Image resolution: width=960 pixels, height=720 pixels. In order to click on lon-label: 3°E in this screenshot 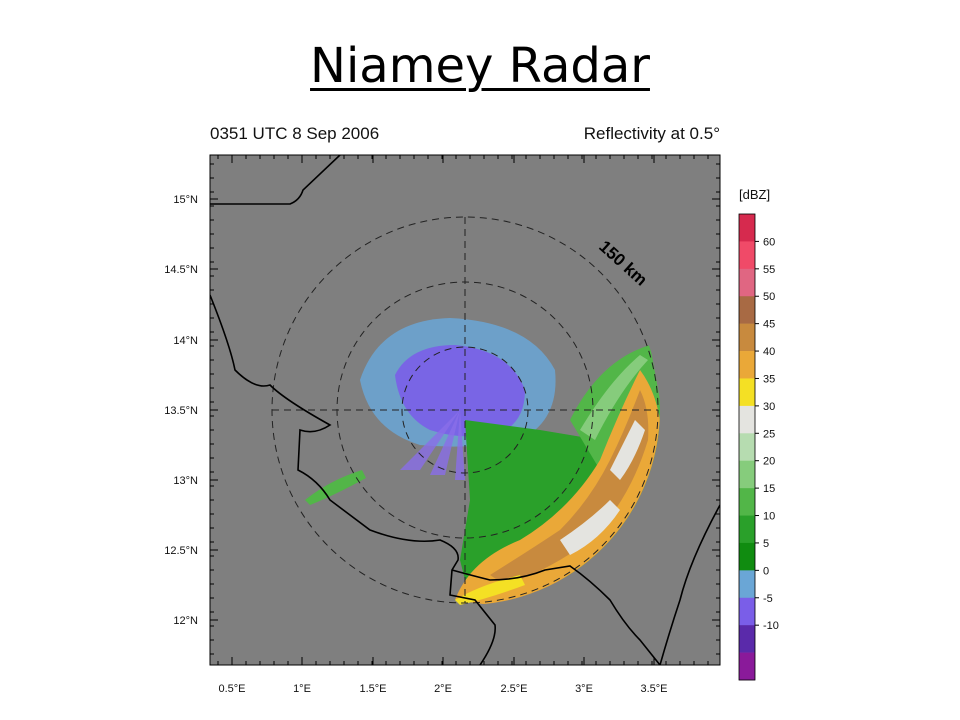, I will do `click(584, 689)`.